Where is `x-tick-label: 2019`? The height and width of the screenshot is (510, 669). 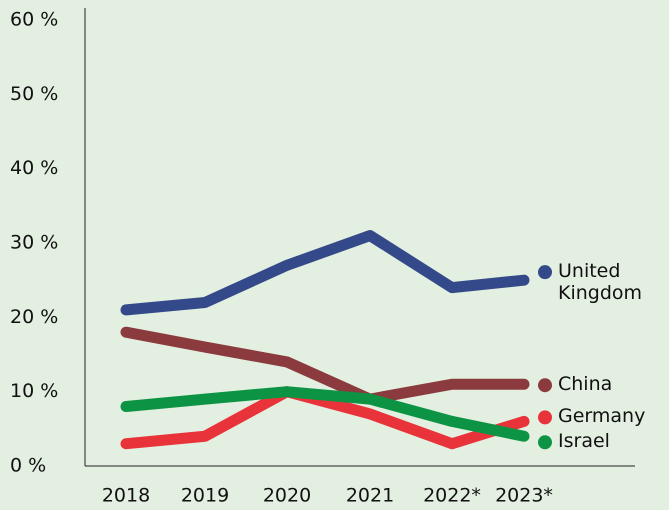
x-tick-label: 2019 is located at coordinates (205, 496).